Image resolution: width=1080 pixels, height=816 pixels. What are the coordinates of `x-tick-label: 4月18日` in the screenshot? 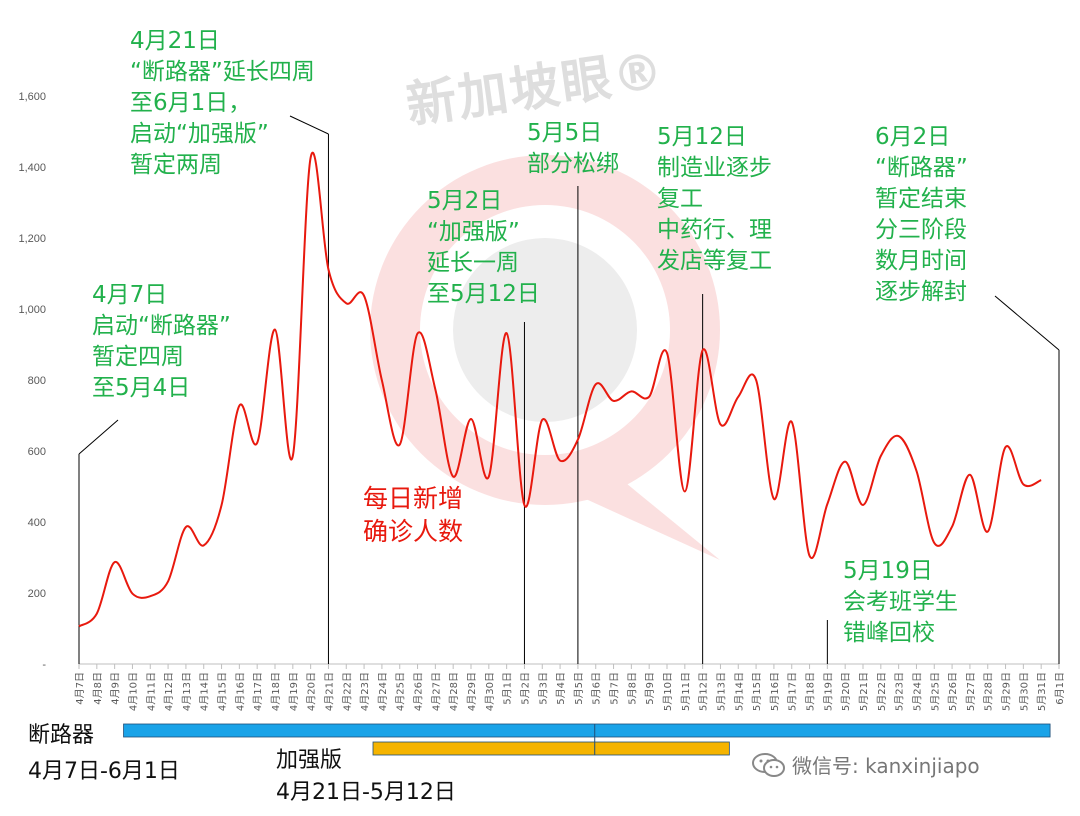 It's located at (276, 691).